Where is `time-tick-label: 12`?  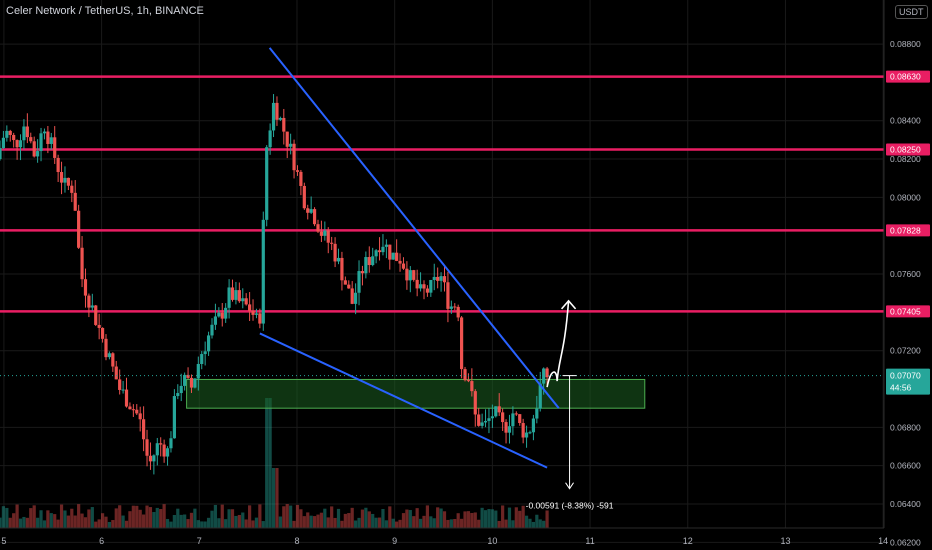
time-tick-label: 12 is located at coordinates (688, 541).